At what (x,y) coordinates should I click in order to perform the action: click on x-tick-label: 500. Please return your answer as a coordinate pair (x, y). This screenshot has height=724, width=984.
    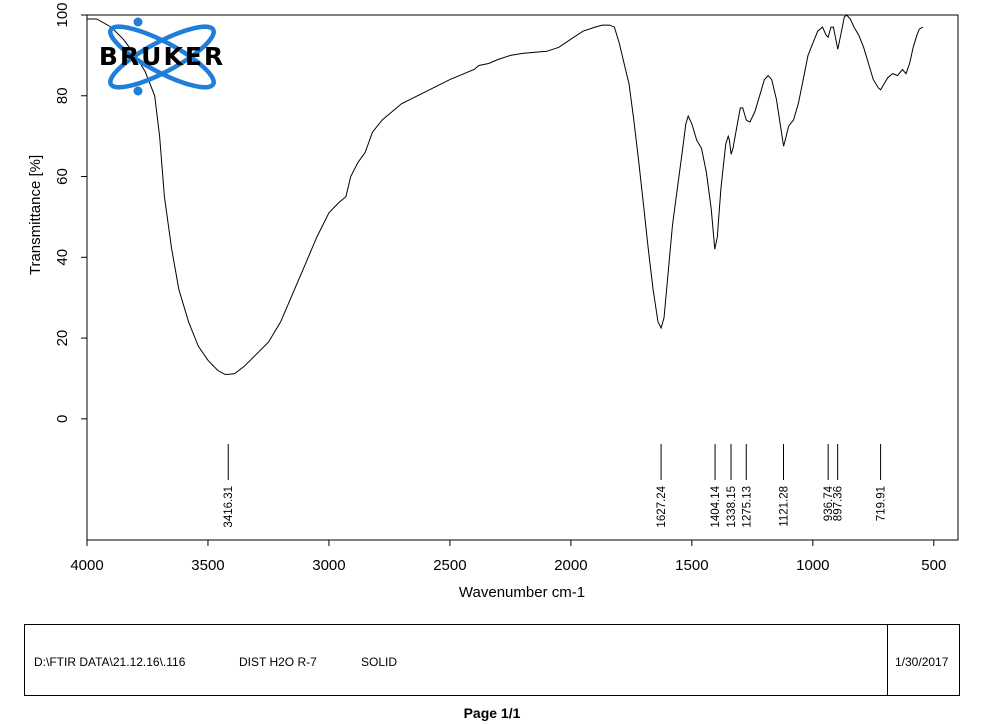
    Looking at the image, I should click on (933, 565).